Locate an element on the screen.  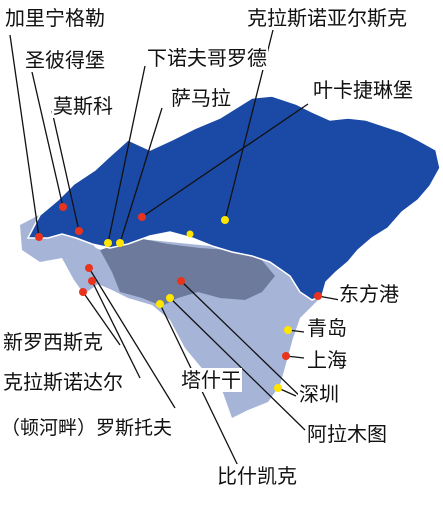
leader-arkhangelsk is located at coordinates (24, 136).